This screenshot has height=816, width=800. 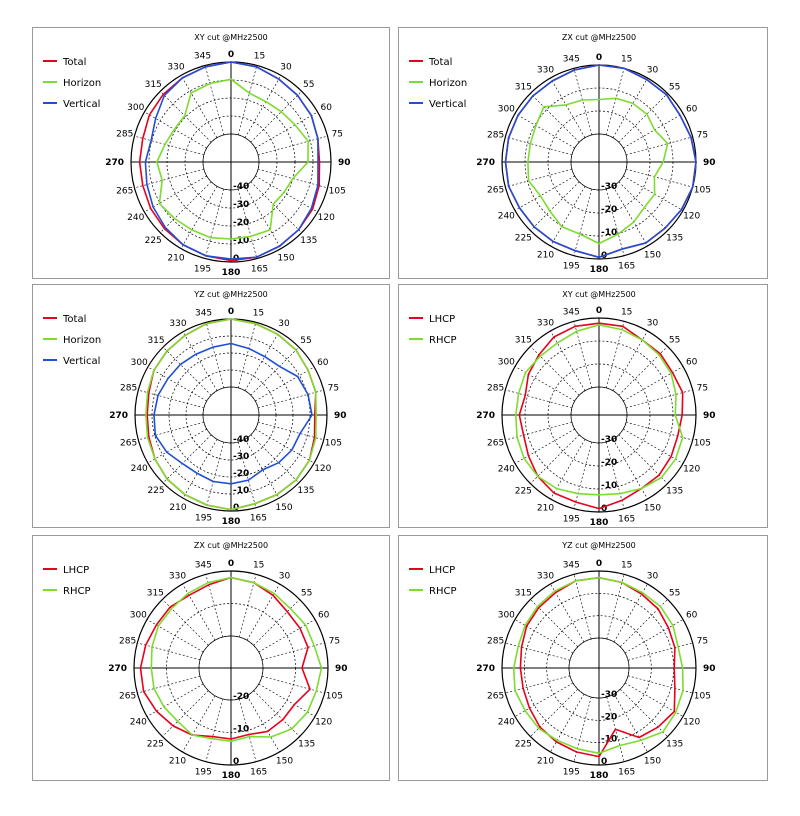 I want to click on radial-tick-label: -40, so click(x=241, y=187).